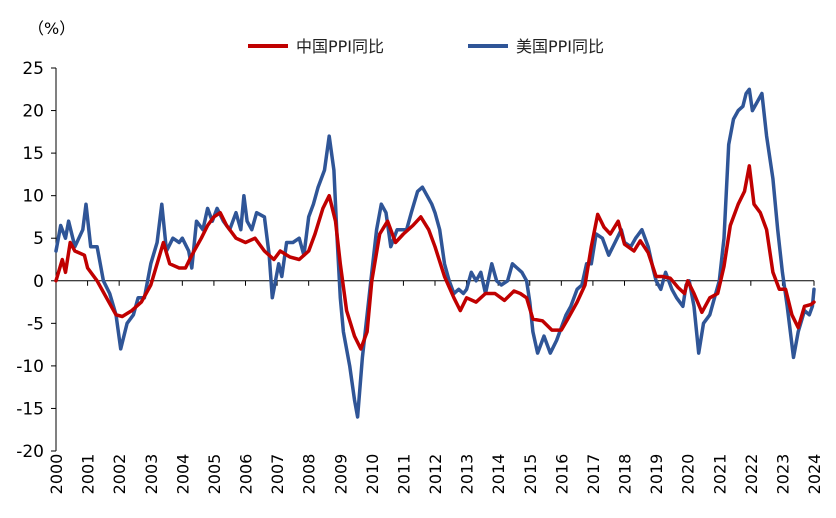 This screenshot has height=518, width=836. I want to click on x-tick-label: 2005, so click(214, 474).